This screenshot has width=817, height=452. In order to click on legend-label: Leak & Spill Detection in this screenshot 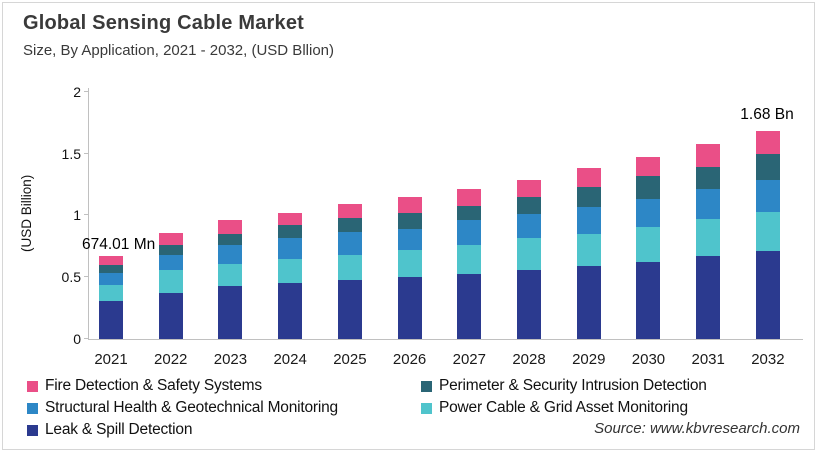, I will do `click(119, 429)`.